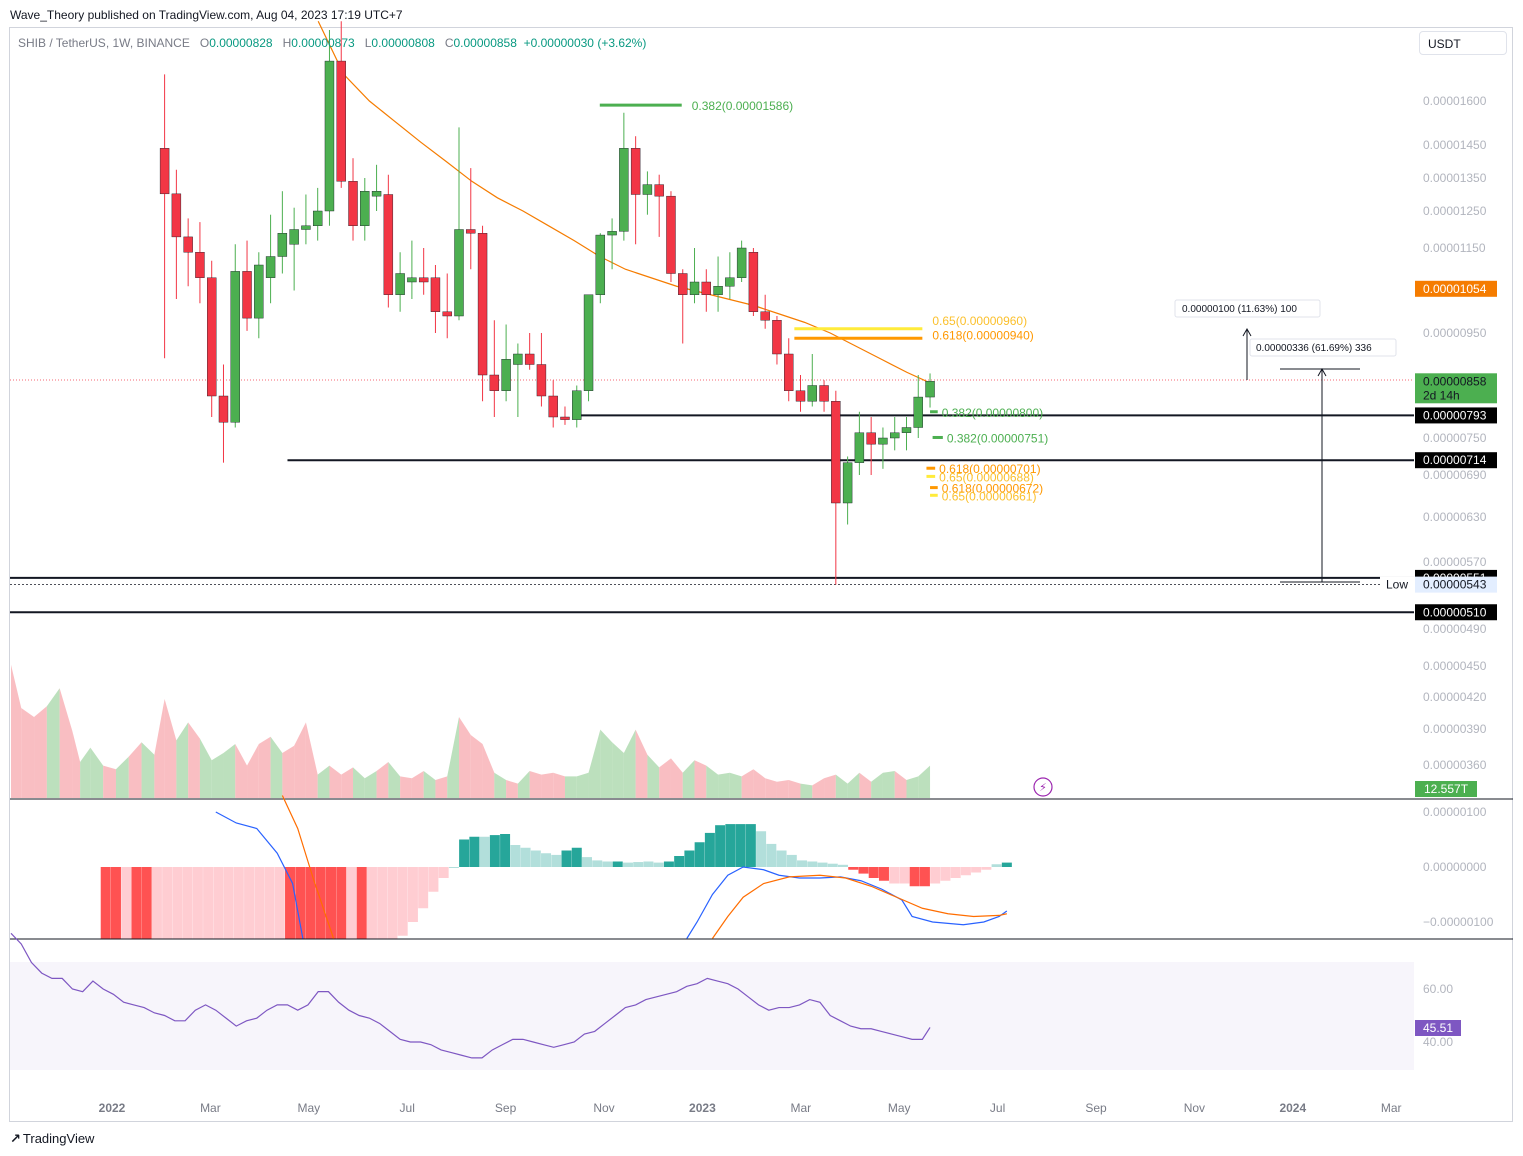 The width and height of the screenshot is (1523, 1156). I want to click on rsi-line, so click(470, 995).